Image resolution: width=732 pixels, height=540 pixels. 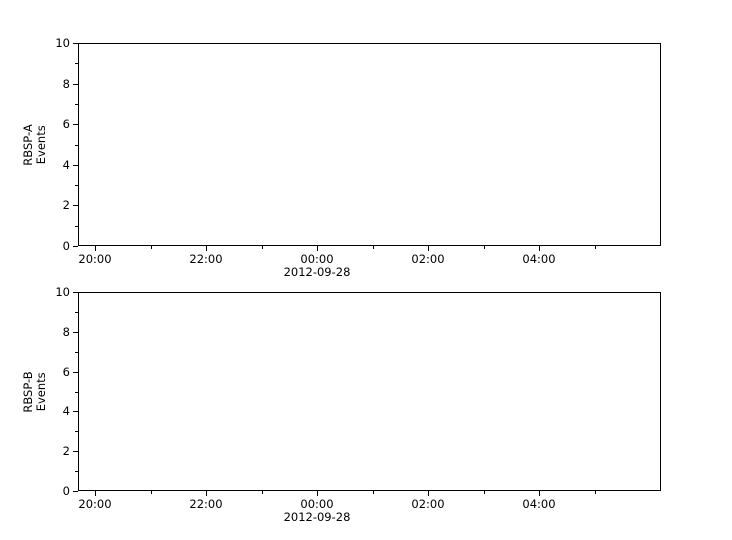 I want to click on y-axis-label-rbsp-b: RBSP-B Events, so click(x=34, y=391).